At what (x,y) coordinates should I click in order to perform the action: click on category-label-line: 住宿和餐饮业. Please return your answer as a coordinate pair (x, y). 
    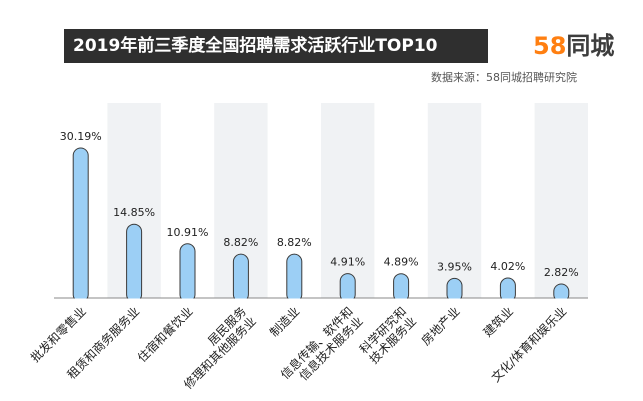
    Looking at the image, I should click on (165, 335).